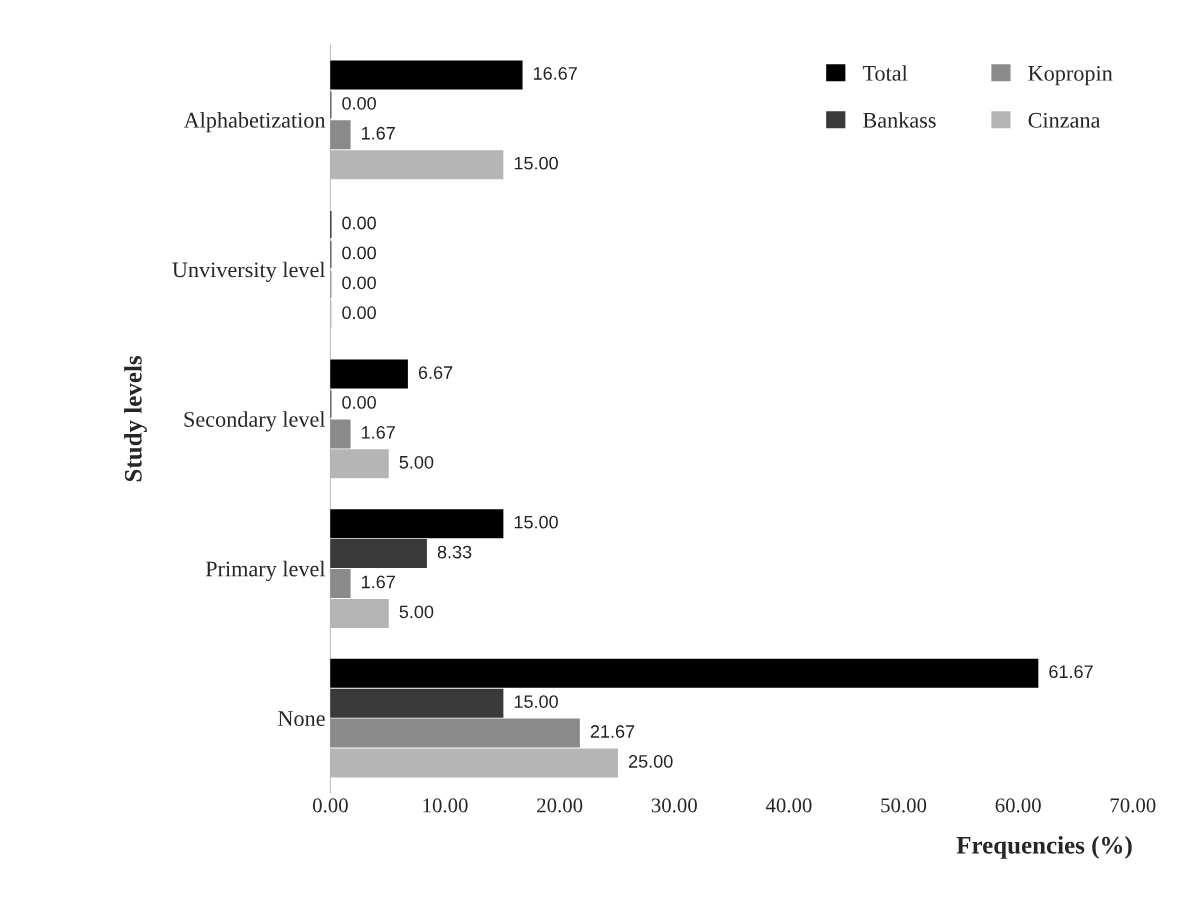 The width and height of the screenshot is (1180, 901). I want to click on x-tick-label: 0.00, so click(330, 805).